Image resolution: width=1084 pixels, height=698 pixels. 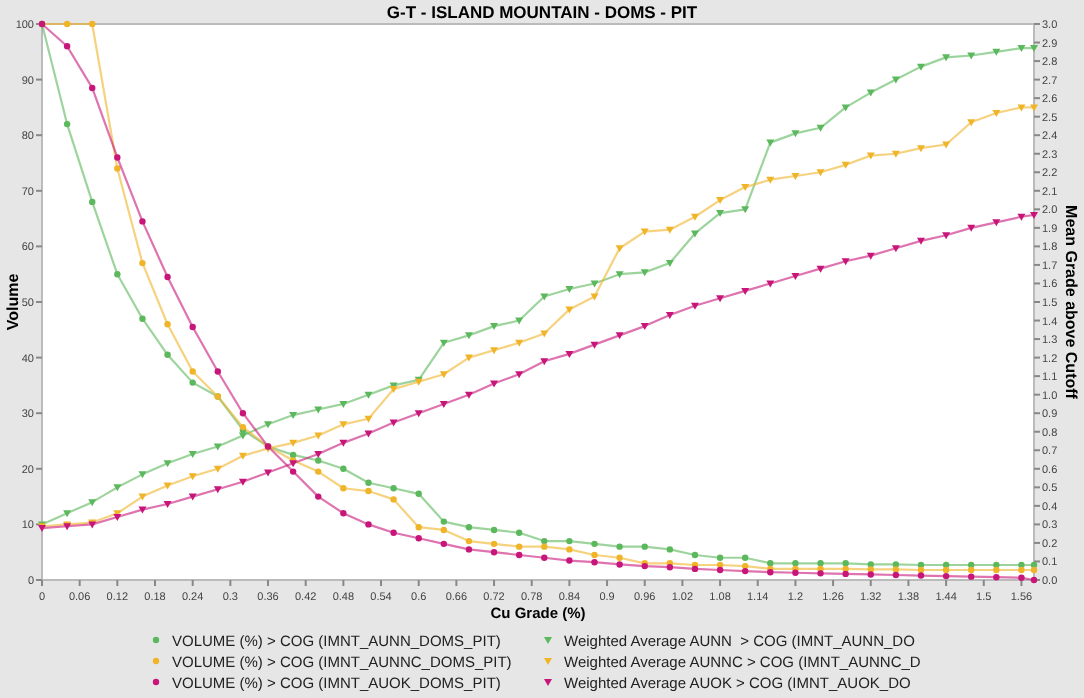 What do you see at coordinates (13, 301) in the screenshot?
I see `y-axis-title: Volume` at bounding box center [13, 301].